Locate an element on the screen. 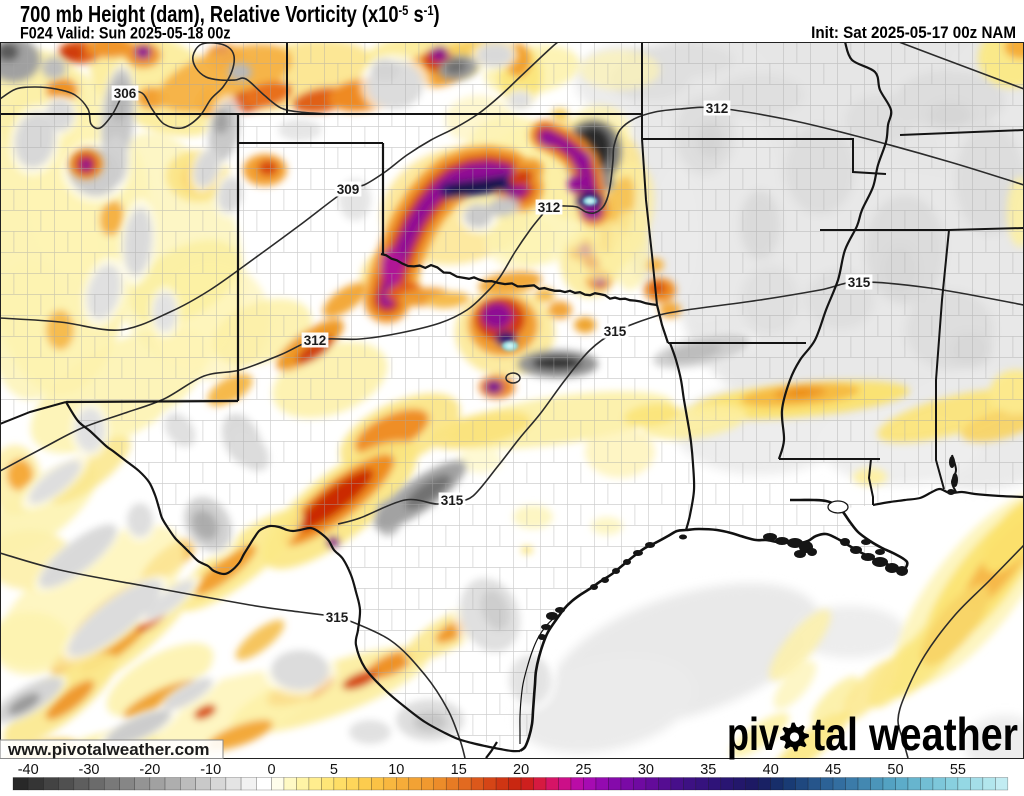 The image size is (1024, 796). svg-text: -20 is located at coordinates (149, 770).